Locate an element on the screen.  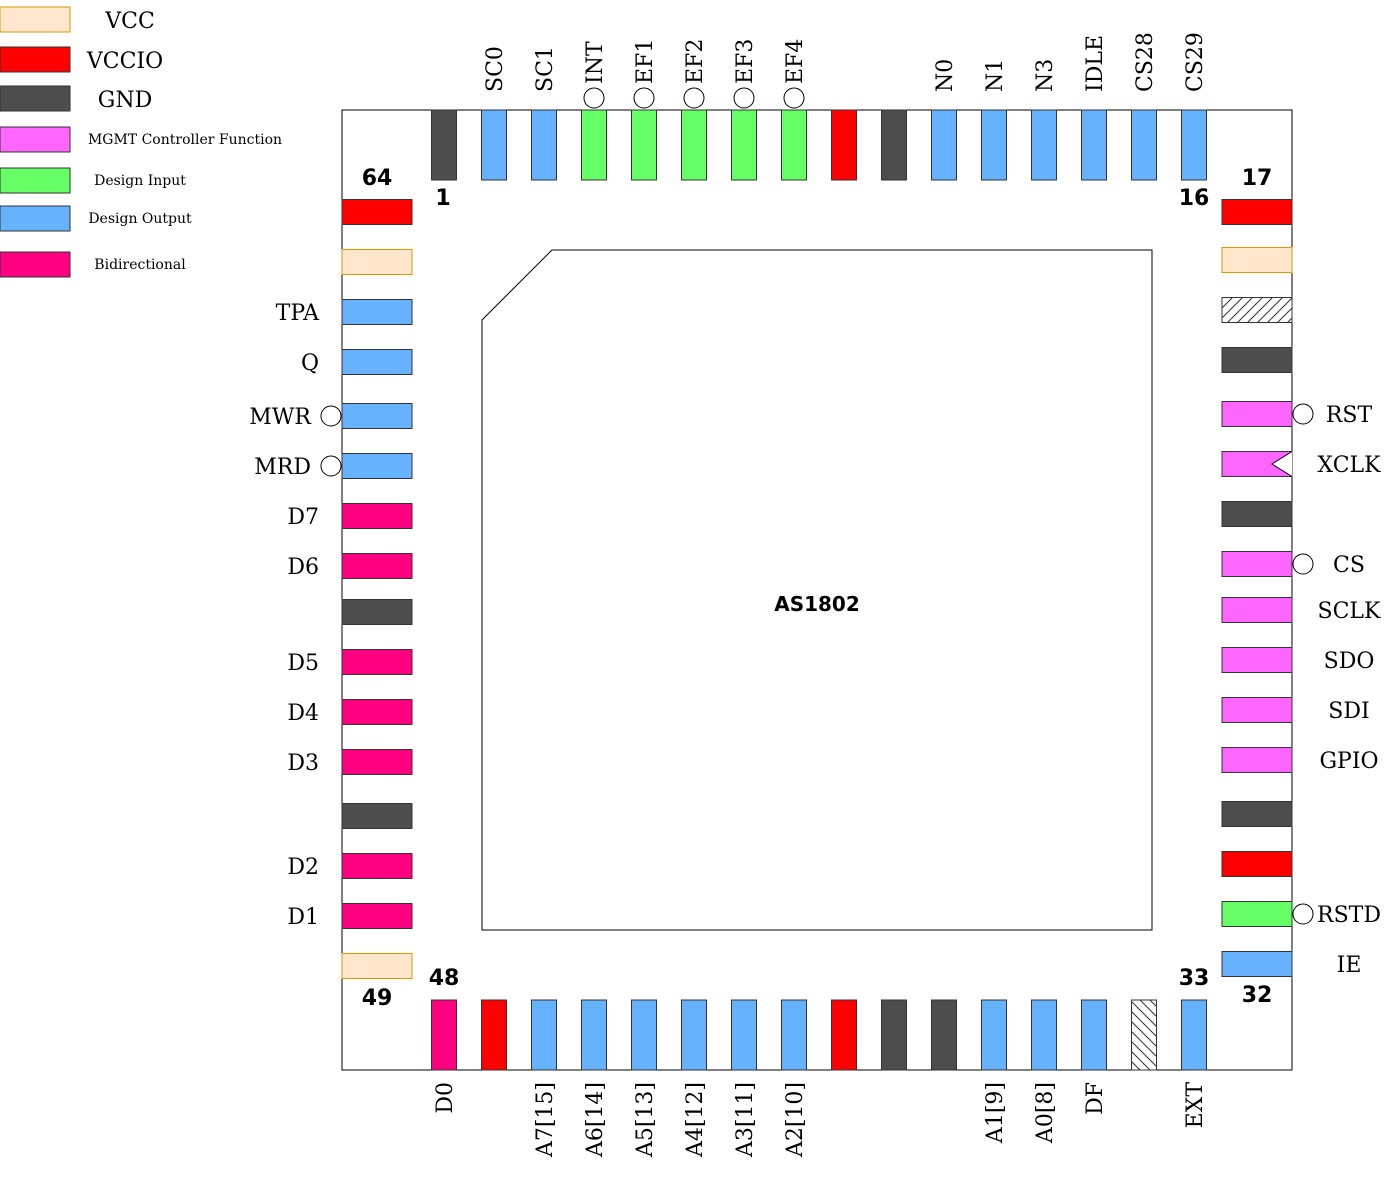
pin-right-15-rstd is located at coordinates (1257, 914).